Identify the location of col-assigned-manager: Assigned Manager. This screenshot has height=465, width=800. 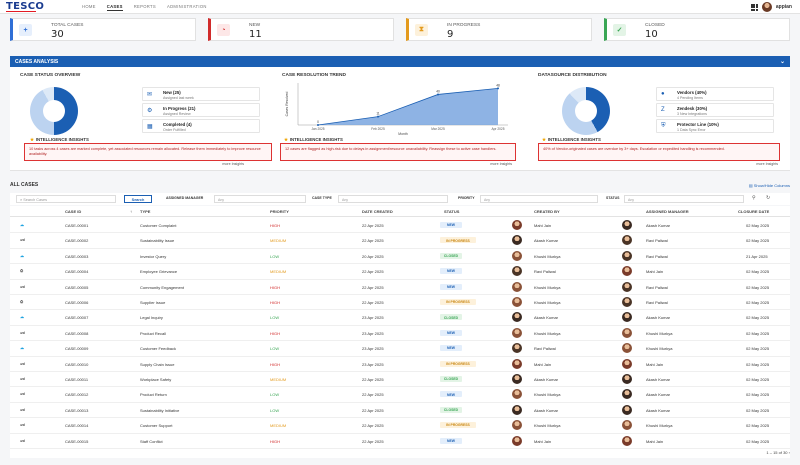
(667, 211).